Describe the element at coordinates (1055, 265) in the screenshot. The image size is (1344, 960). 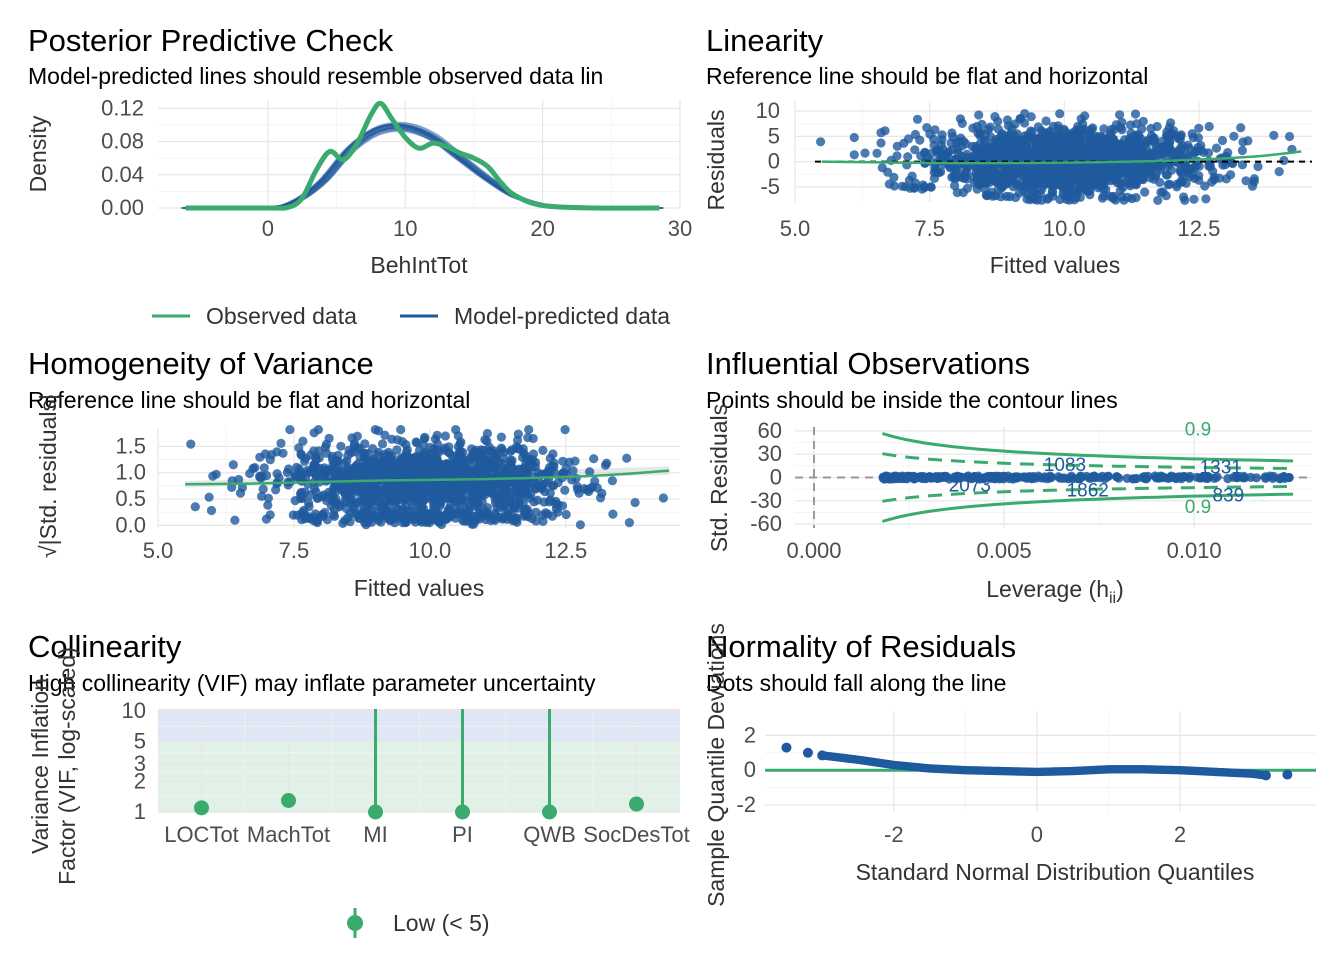
I see `linearity-xlabel: Fitted values` at that location.